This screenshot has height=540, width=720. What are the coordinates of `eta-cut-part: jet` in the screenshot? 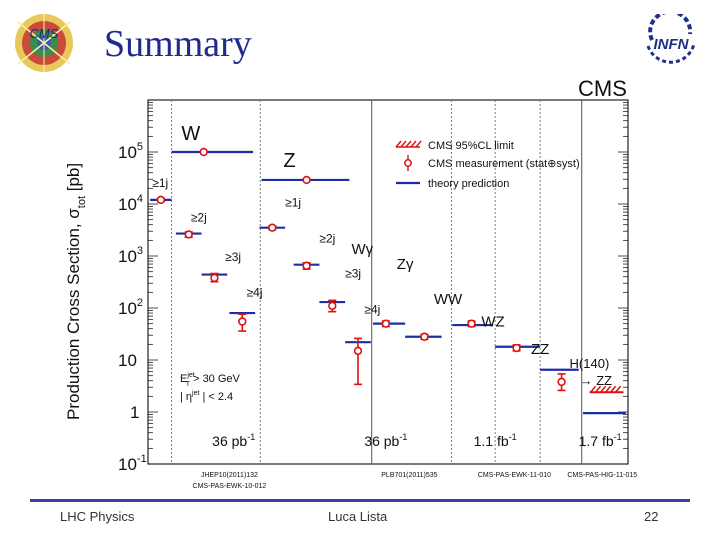 It's located at (195, 393).